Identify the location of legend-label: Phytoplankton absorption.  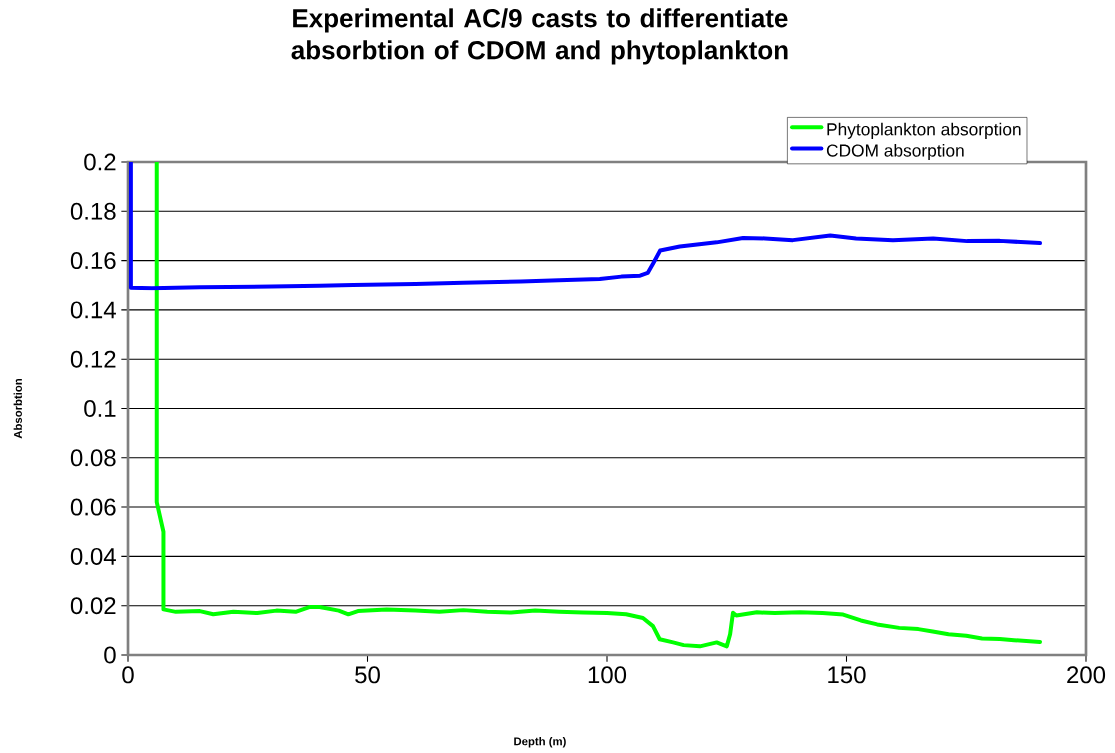
(924, 130).